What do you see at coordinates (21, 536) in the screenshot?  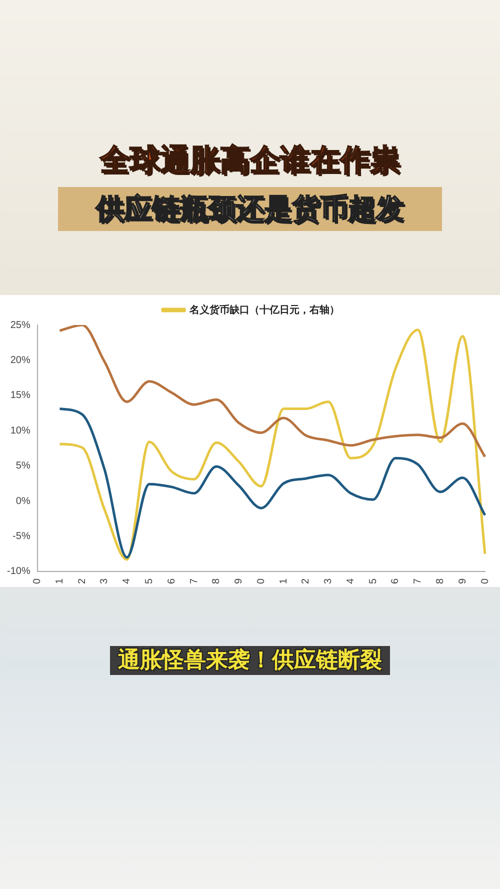 I see `y-tick-label: -5%` at bounding box center [21, 536].